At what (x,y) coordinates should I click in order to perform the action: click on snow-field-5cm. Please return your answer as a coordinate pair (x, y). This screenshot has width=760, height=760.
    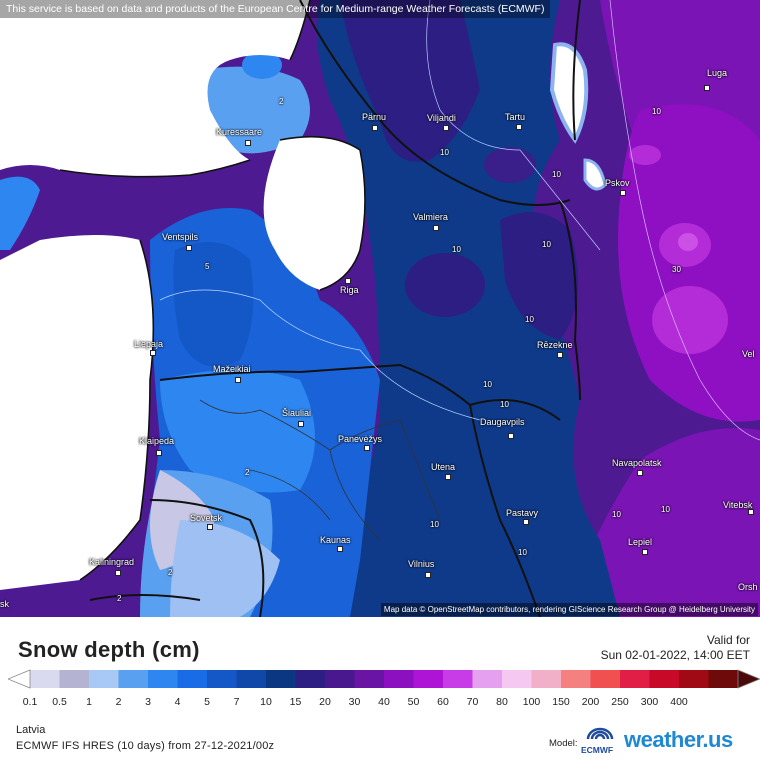
    Looking at the image, I should click on (213, 304).